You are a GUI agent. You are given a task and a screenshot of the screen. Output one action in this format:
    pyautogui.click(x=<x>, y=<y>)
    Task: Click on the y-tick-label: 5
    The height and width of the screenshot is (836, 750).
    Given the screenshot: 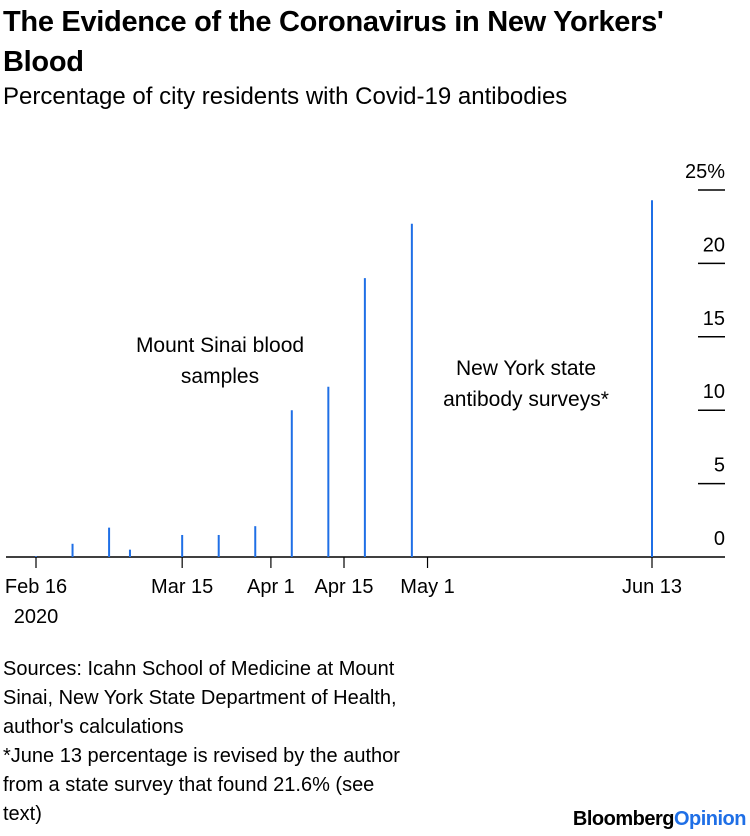 What is the action you would take?
    pyautogui.click(x=719, y=466)
    